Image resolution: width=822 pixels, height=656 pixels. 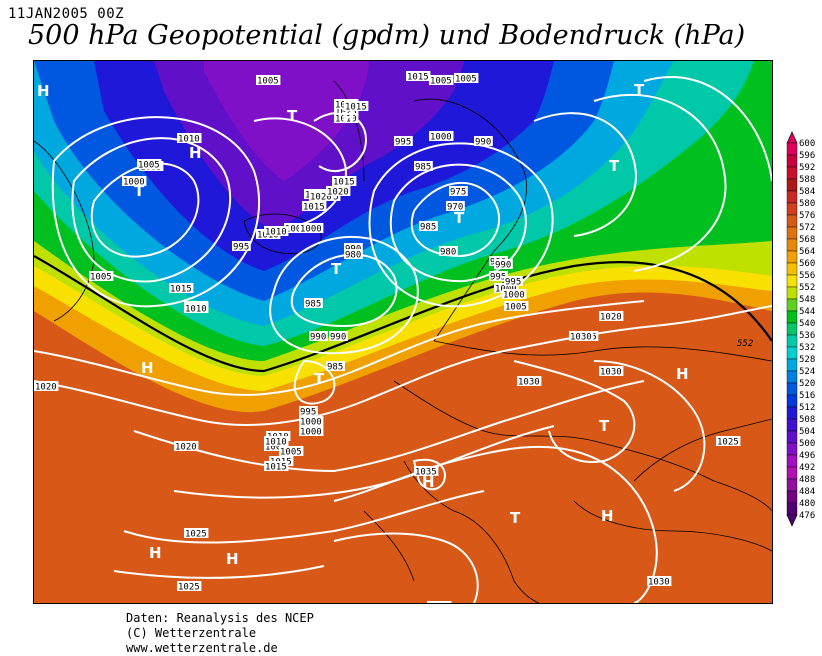 What do you see at coordinates (807, 348) in the screenshot?
I see `colorbar-level-label: 532` at bounding box center [807, 348].